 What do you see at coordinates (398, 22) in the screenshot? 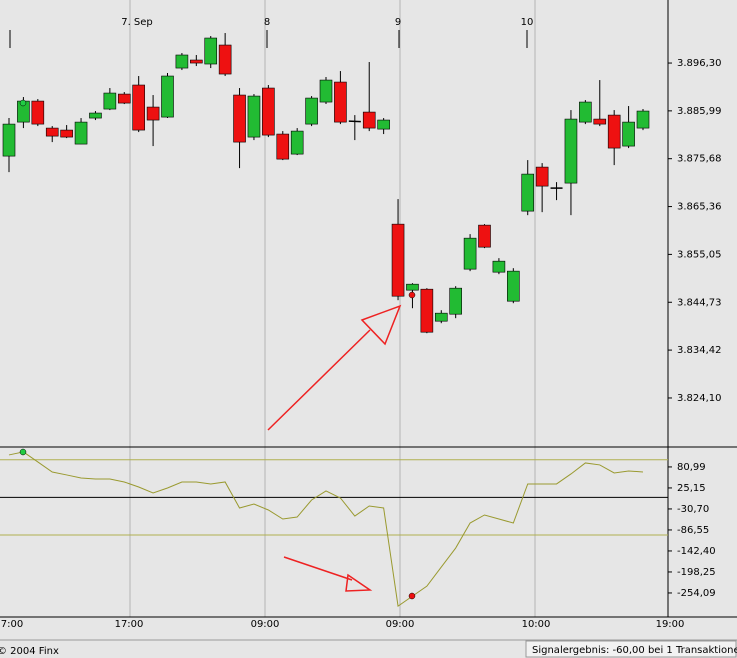
I see `top-label: 9` at bounding box center [398, 22].